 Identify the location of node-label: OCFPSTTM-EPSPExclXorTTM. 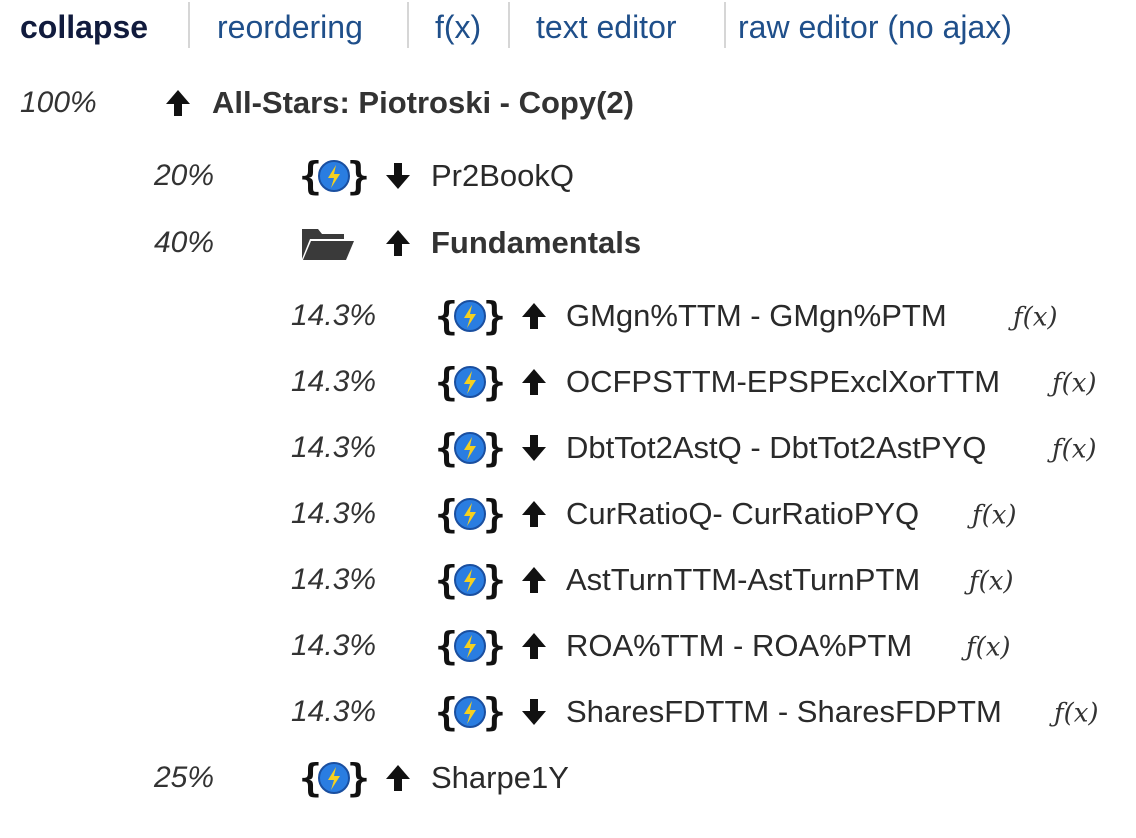
(783, 381).